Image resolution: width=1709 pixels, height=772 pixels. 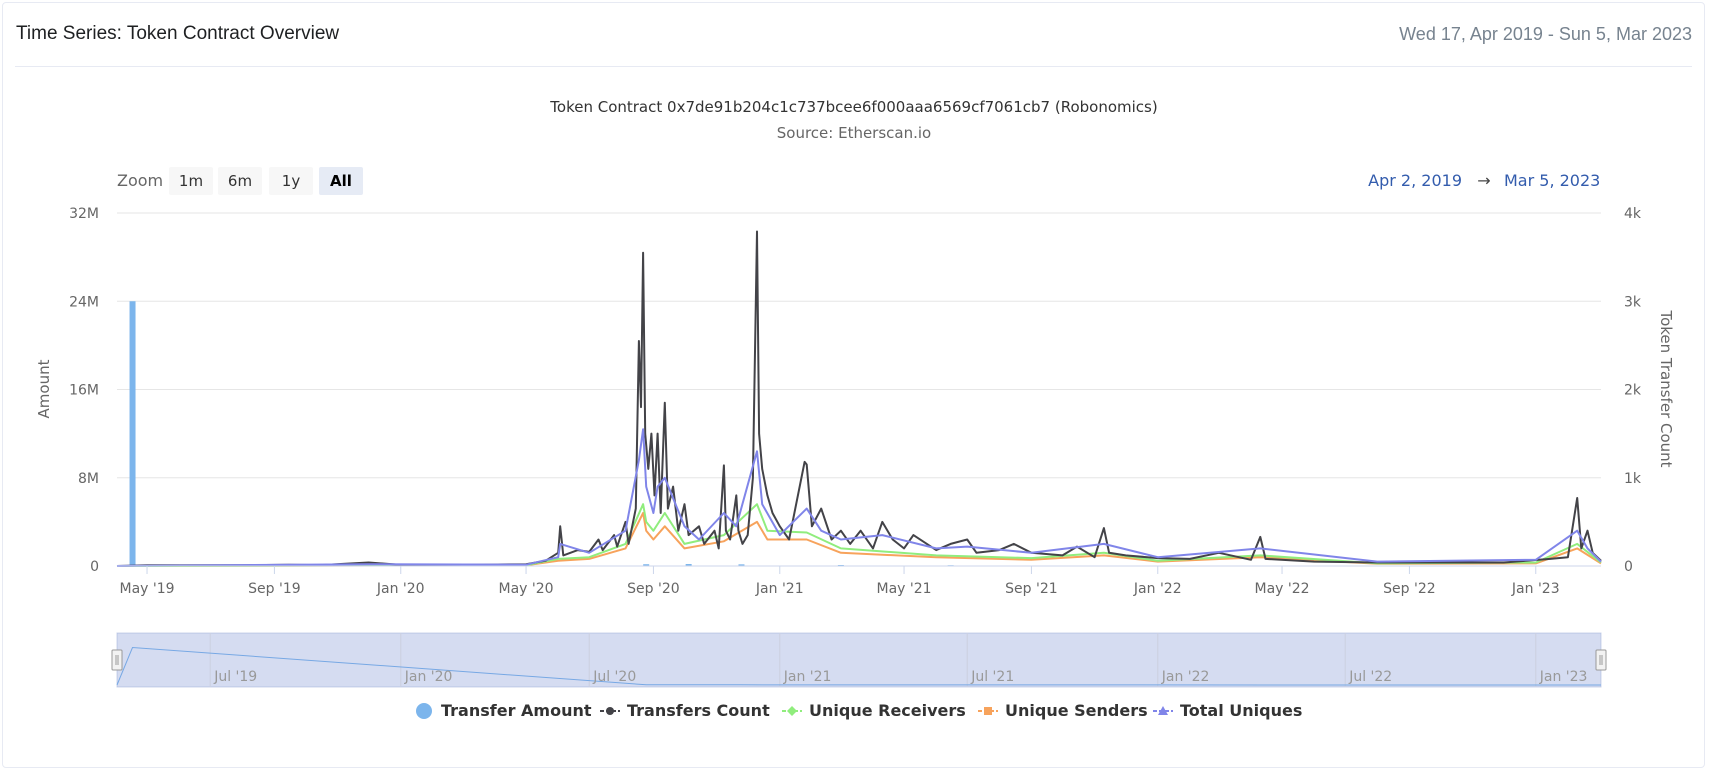 What do you see at coordinates (235, 677) in the screenshot?
I see `navigator-tick-label: Jul '19` at bounding box center [235, 677].